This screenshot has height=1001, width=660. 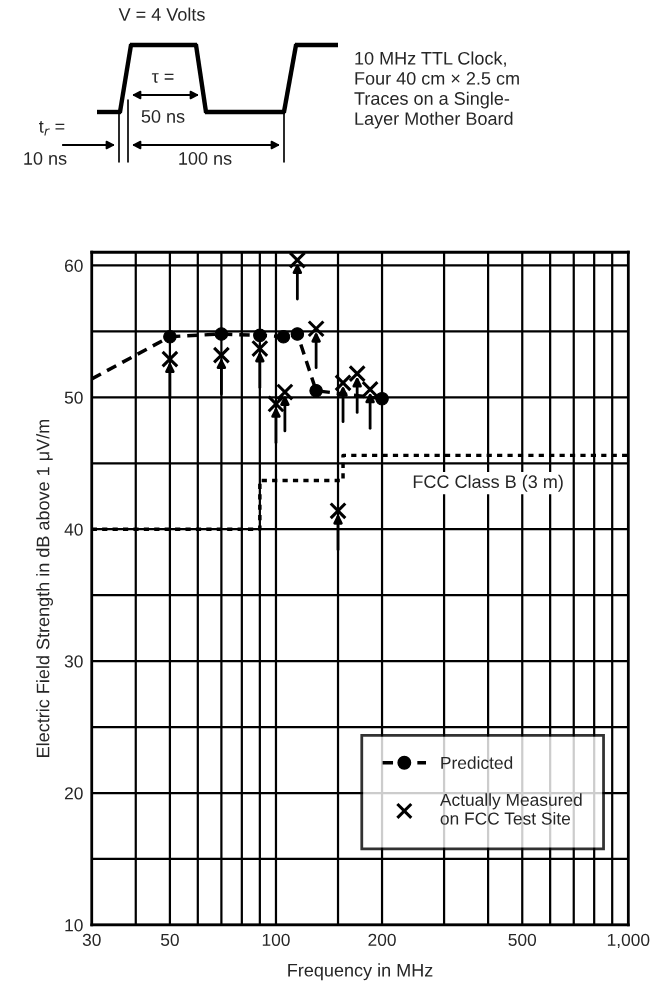 What do you see at coordinates (44, 588) in the screenshot?
I see `y-axis-title: Electric Field Strength in dB above 1 μV/m` at bounding box center [44, 588].